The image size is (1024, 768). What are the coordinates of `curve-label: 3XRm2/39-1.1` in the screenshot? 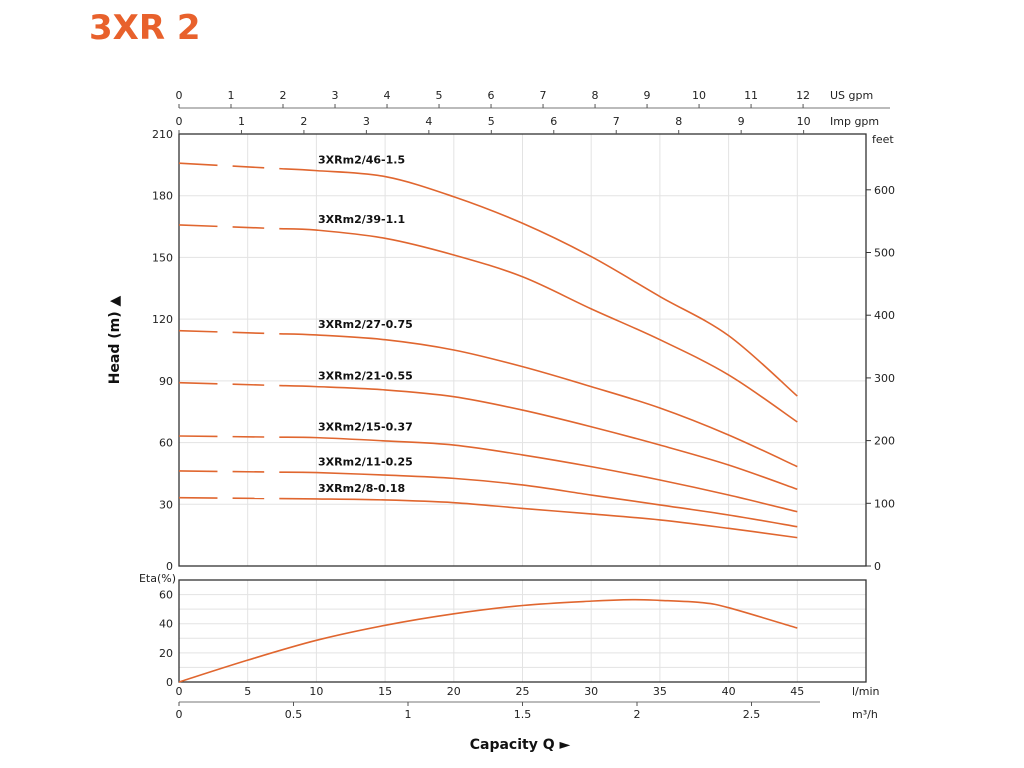 It's located at (361, 219).